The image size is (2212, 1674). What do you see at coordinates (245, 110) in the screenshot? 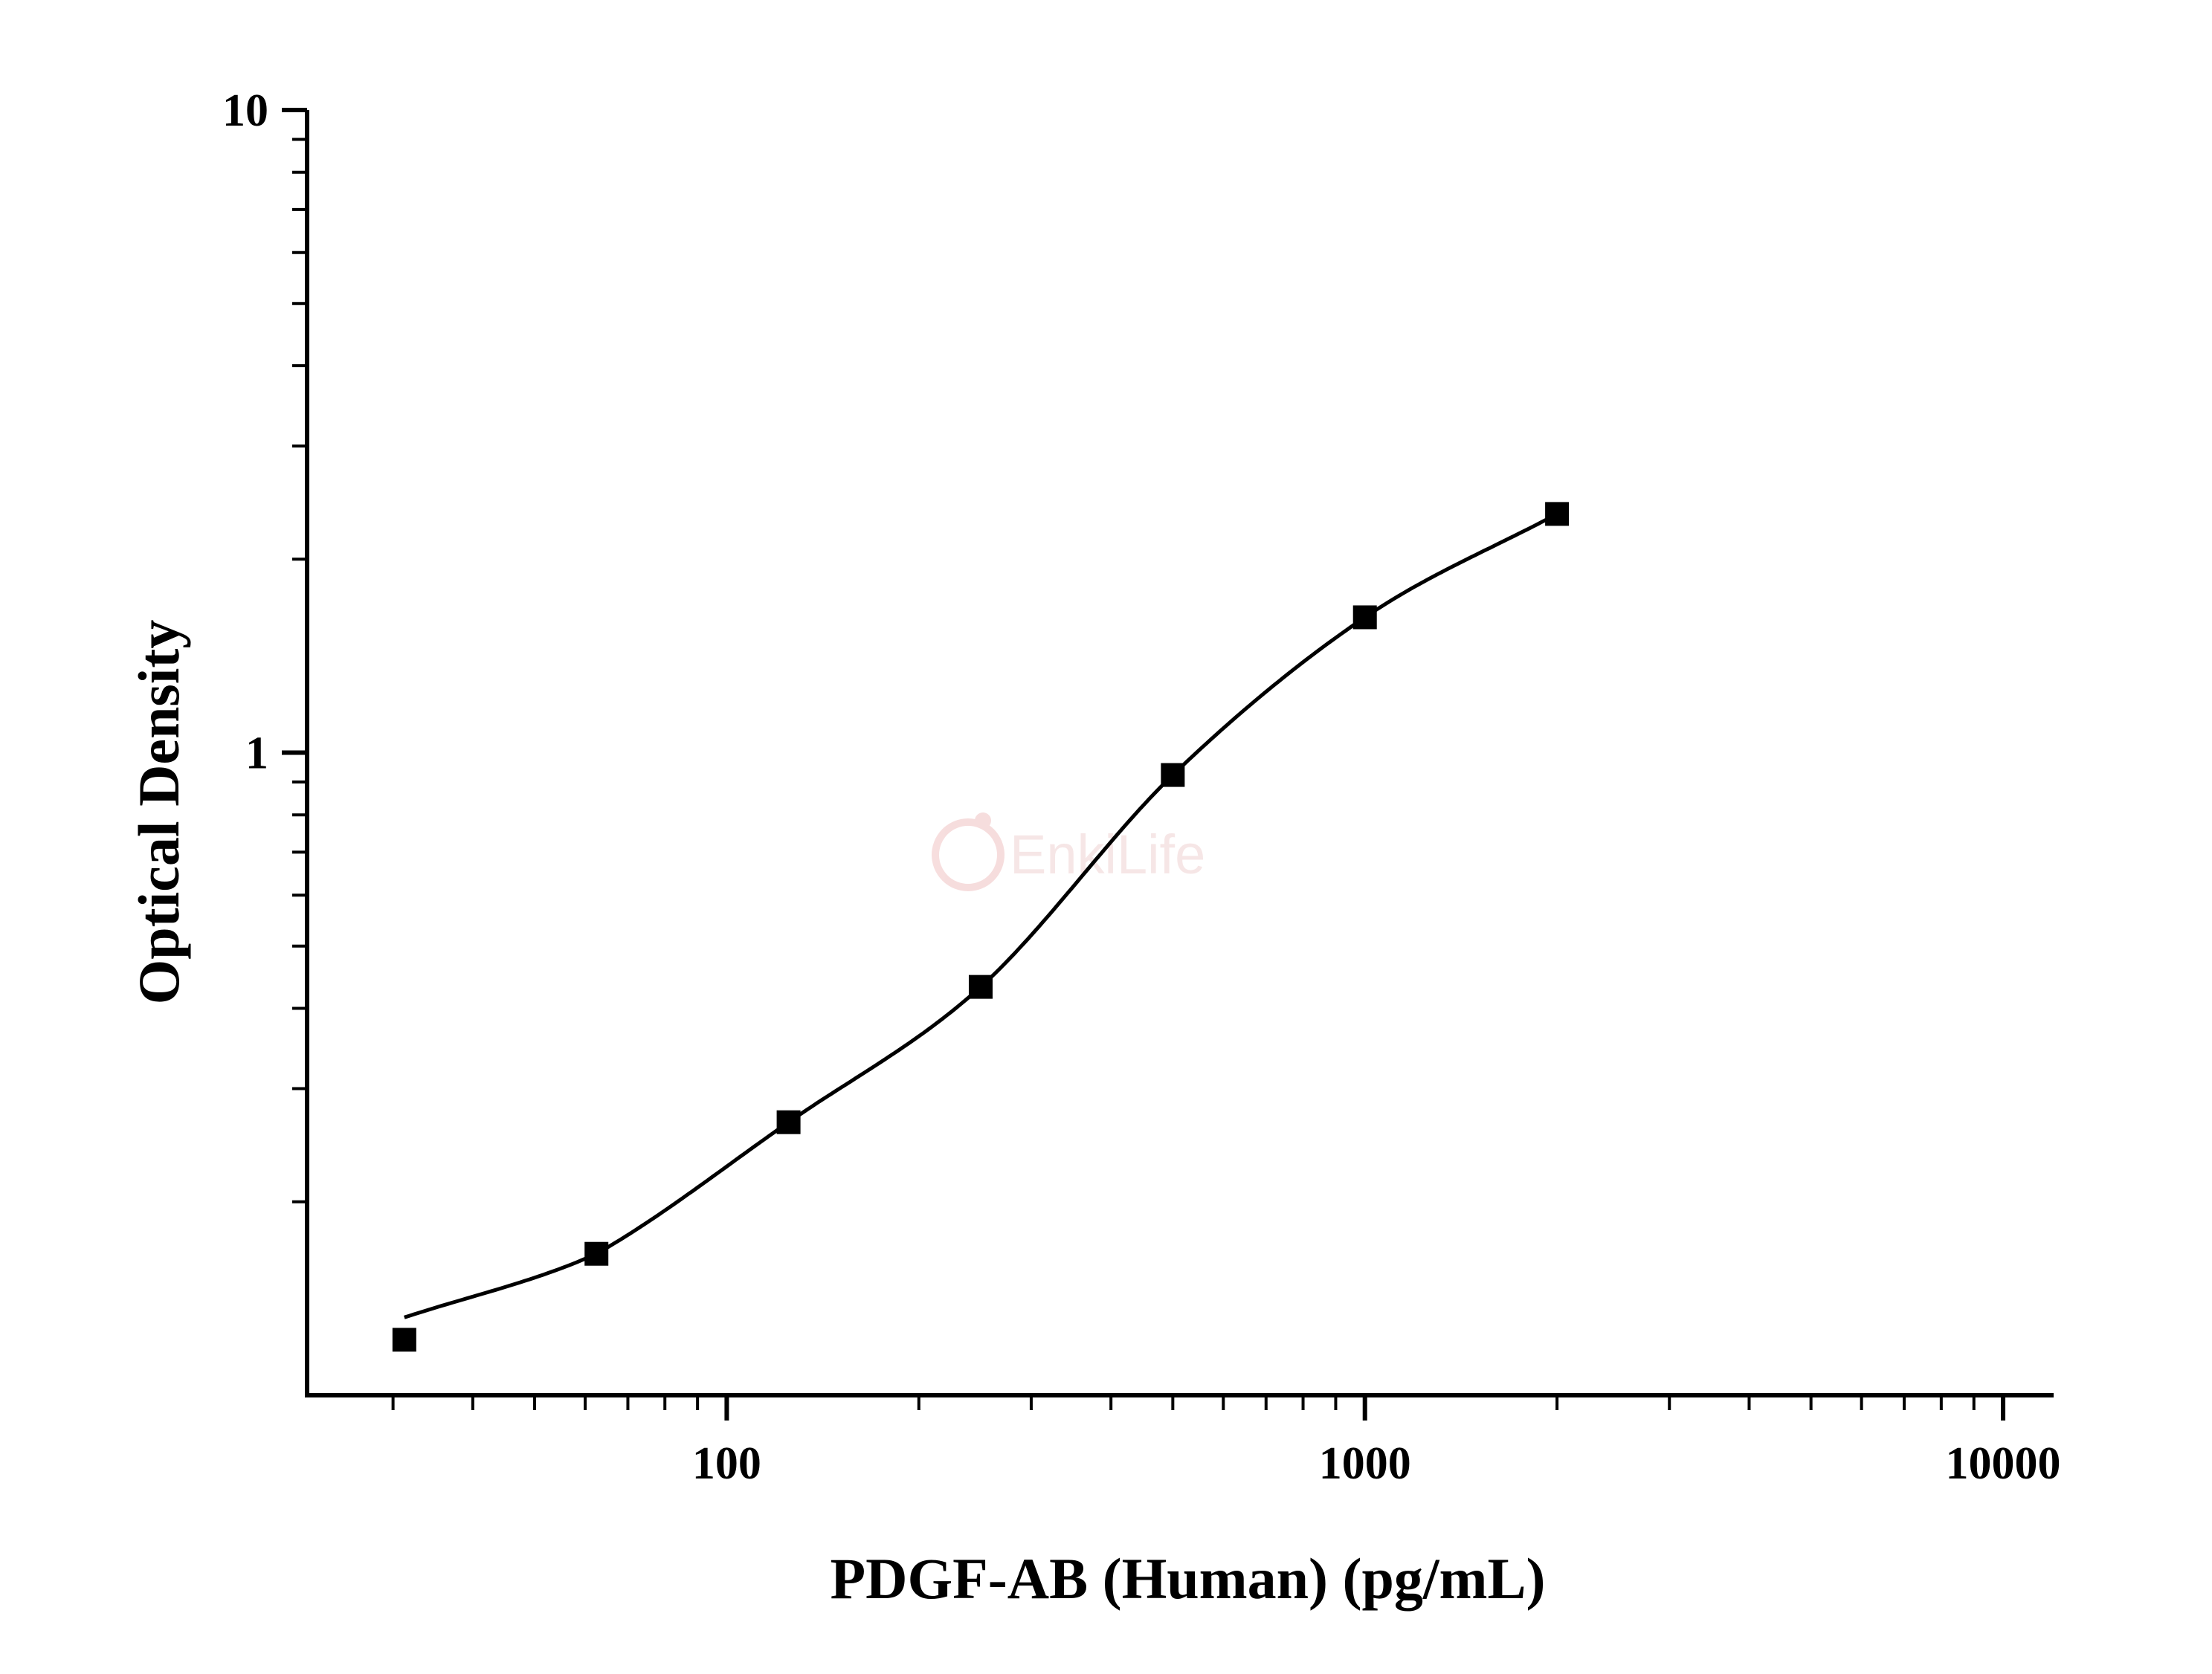
I see `y-tick-label: 10` at bounding box center [245, 110].